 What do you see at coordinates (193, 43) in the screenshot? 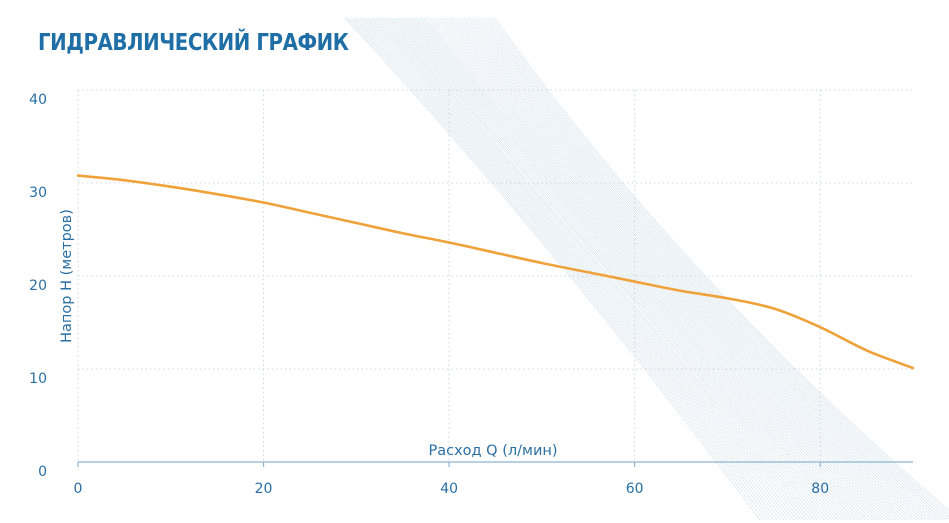
I see `chart-title: ГИДРАВЛИЧЕСКИЙ ГРАФИК` at bounding box center [193, 43].